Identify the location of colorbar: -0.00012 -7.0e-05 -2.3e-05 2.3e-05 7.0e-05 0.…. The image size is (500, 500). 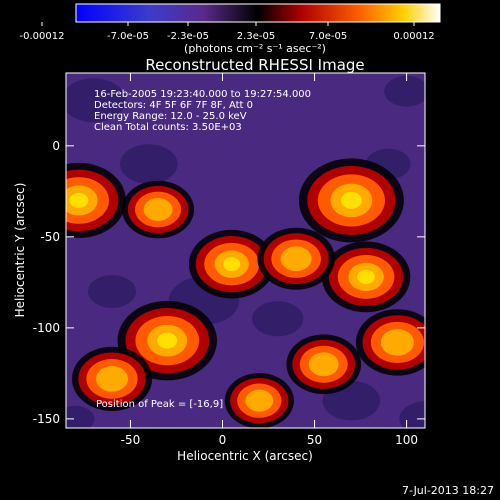
(230, 29).